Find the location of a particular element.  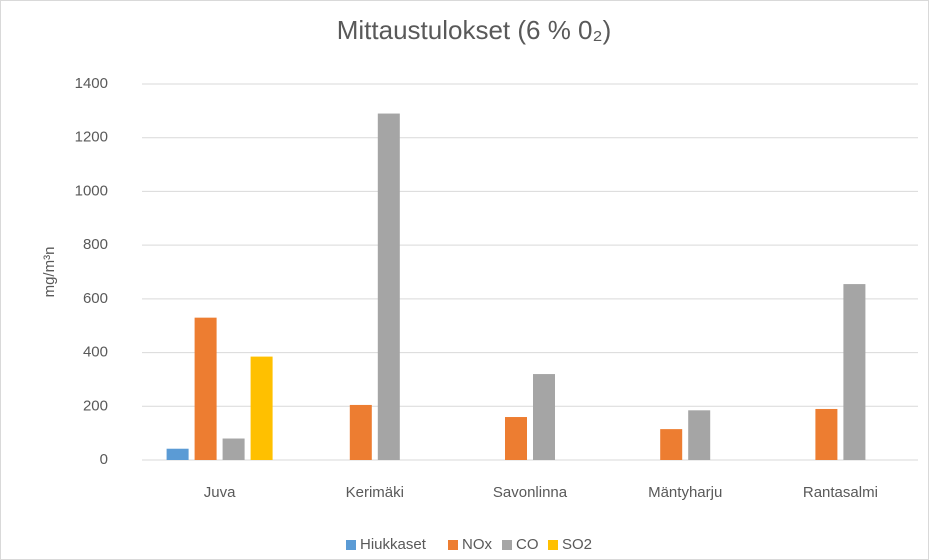

y-tick-label: 1400 is located at coordinates (91, 83).